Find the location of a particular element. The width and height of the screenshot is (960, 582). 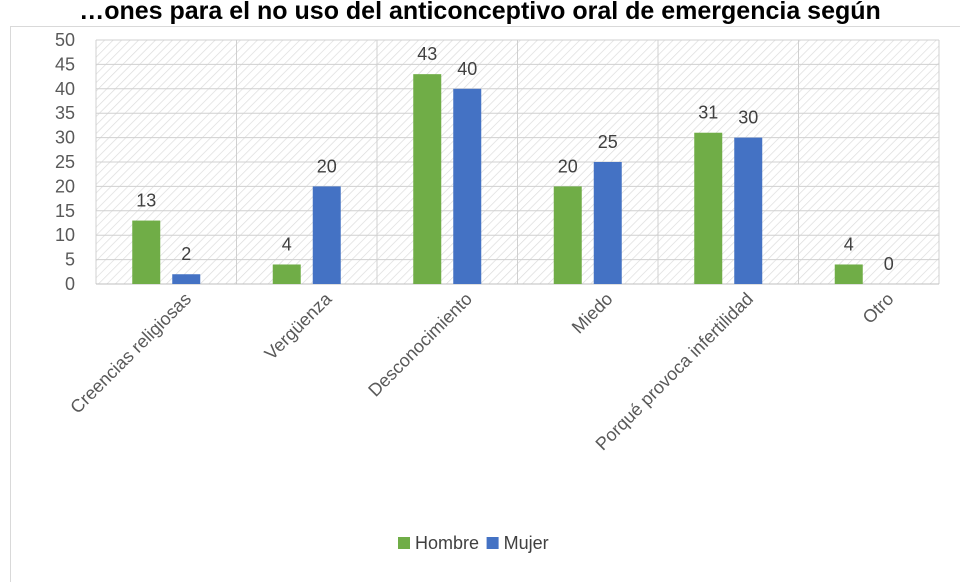

x-tick-label: Creencias religiosas is located at coordinates (130, 353).